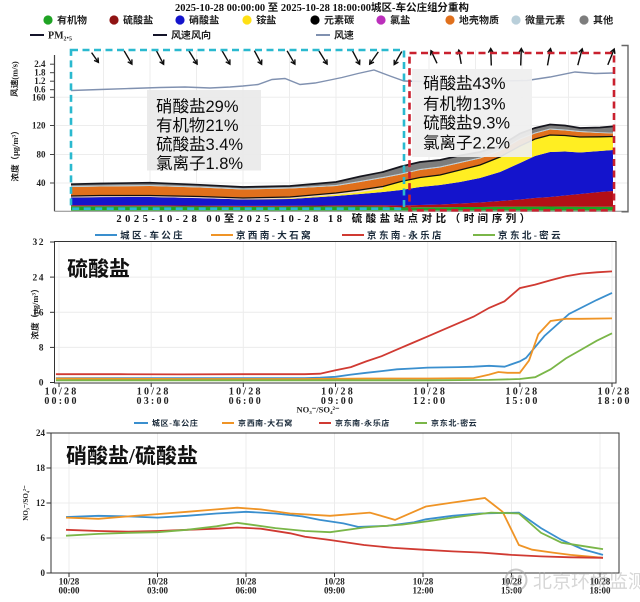 The image size is (640, 602). Describe the element at coordinates (603, 21) in the screenshot. I see `svg-text: 其他` at that location.